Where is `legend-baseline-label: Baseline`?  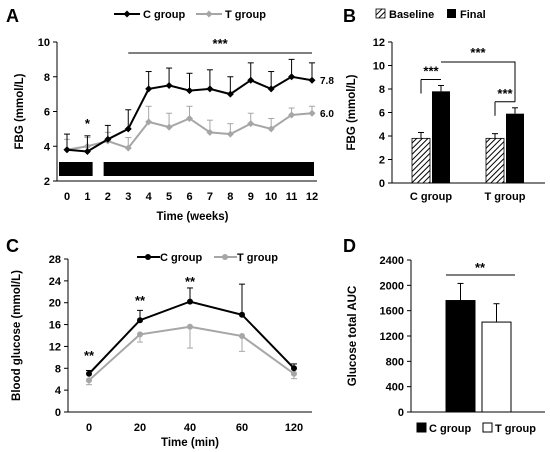 legend-baseline-label: Baseline is located at coordinates (411, 15).